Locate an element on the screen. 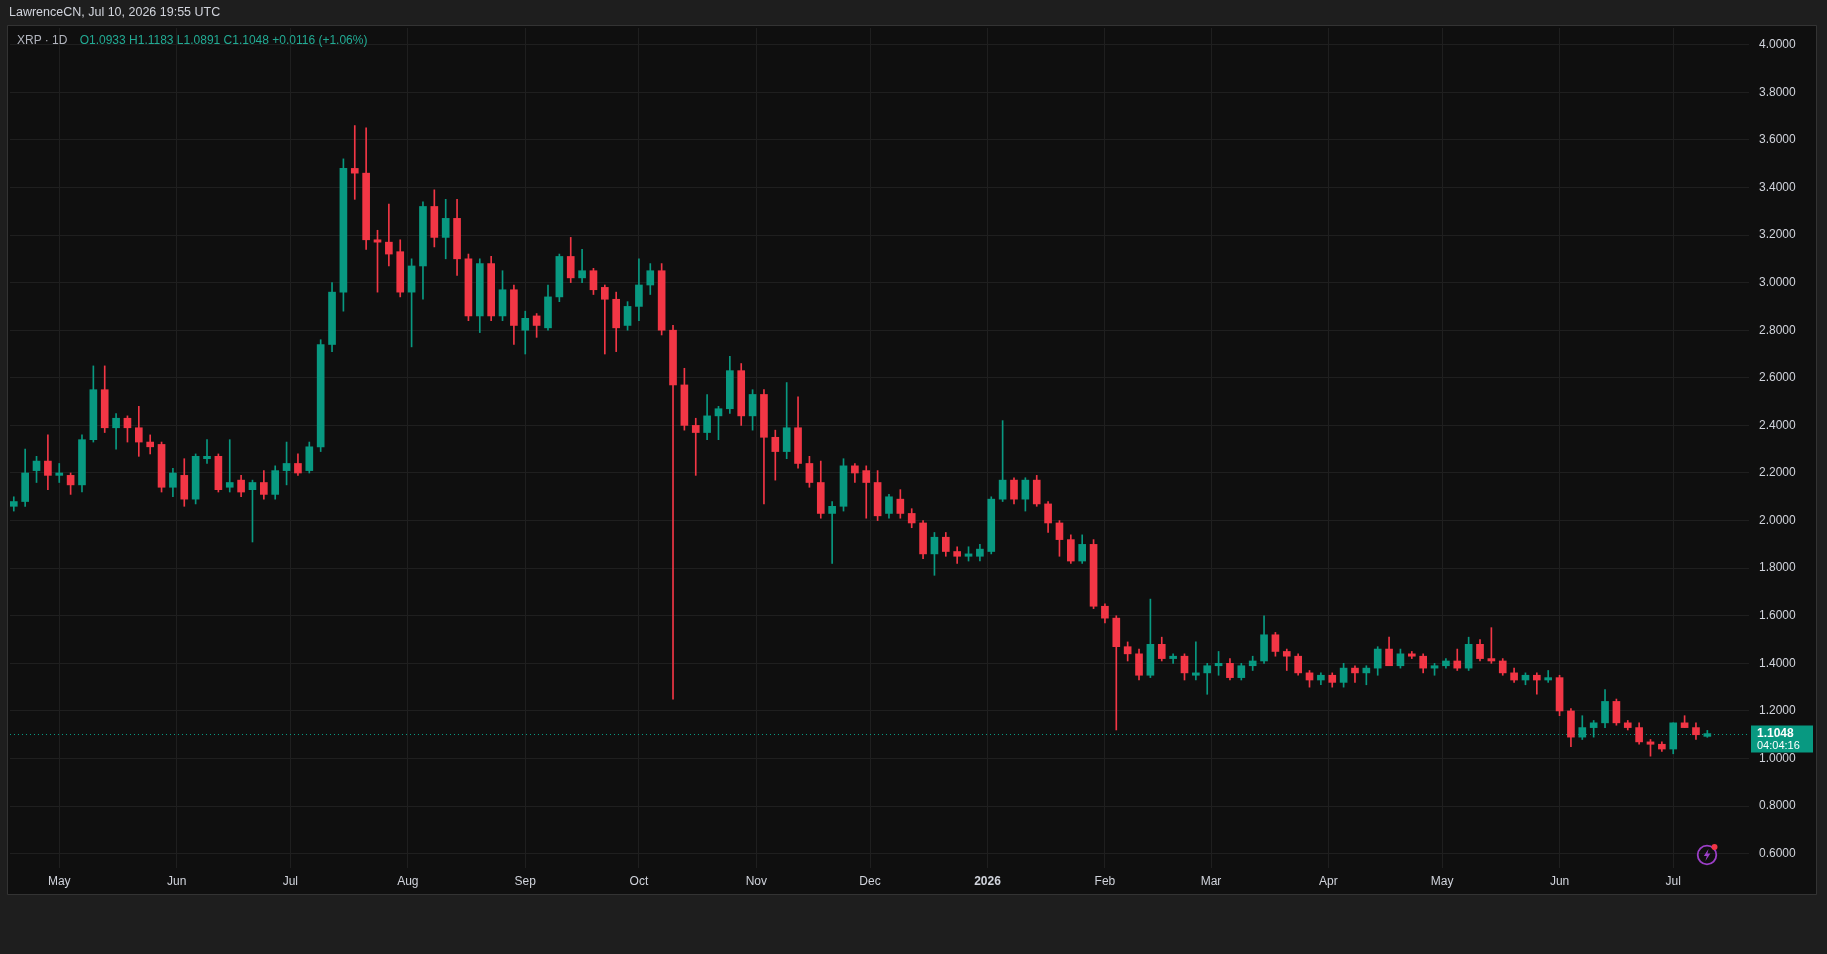 This screenshot has width=1827, height=954. y-tick-label: 0.6000 is located at coordinates (1778, 853).